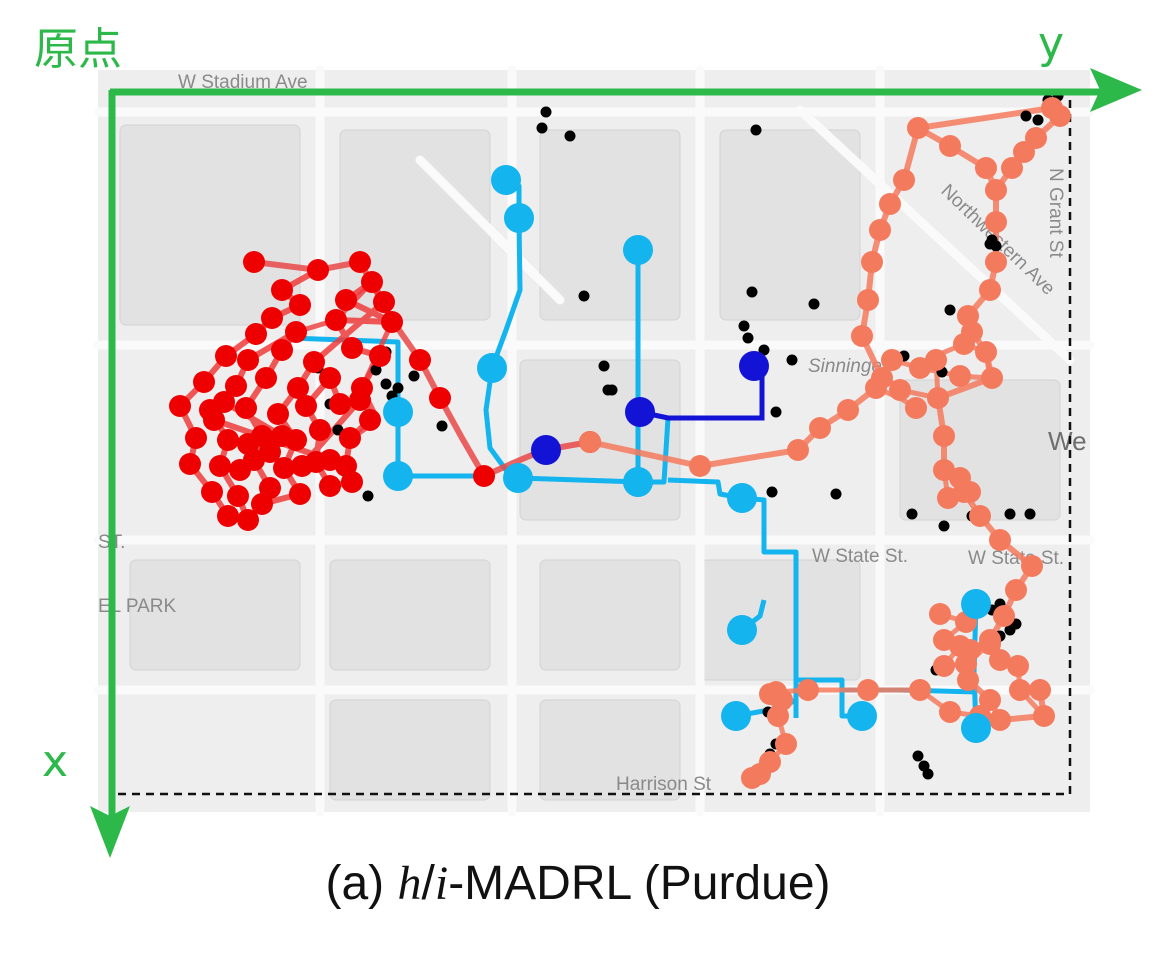  I want to click on street-label-harrison: Harrison St, so click(664, 784).